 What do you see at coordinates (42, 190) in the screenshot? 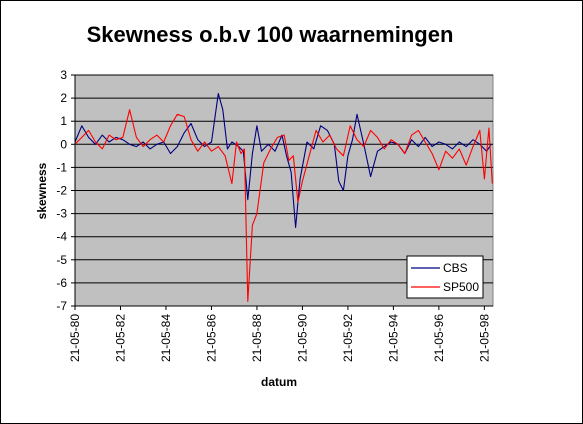
I see `y-axis-label: skewness` at bounding box center [42, 190].